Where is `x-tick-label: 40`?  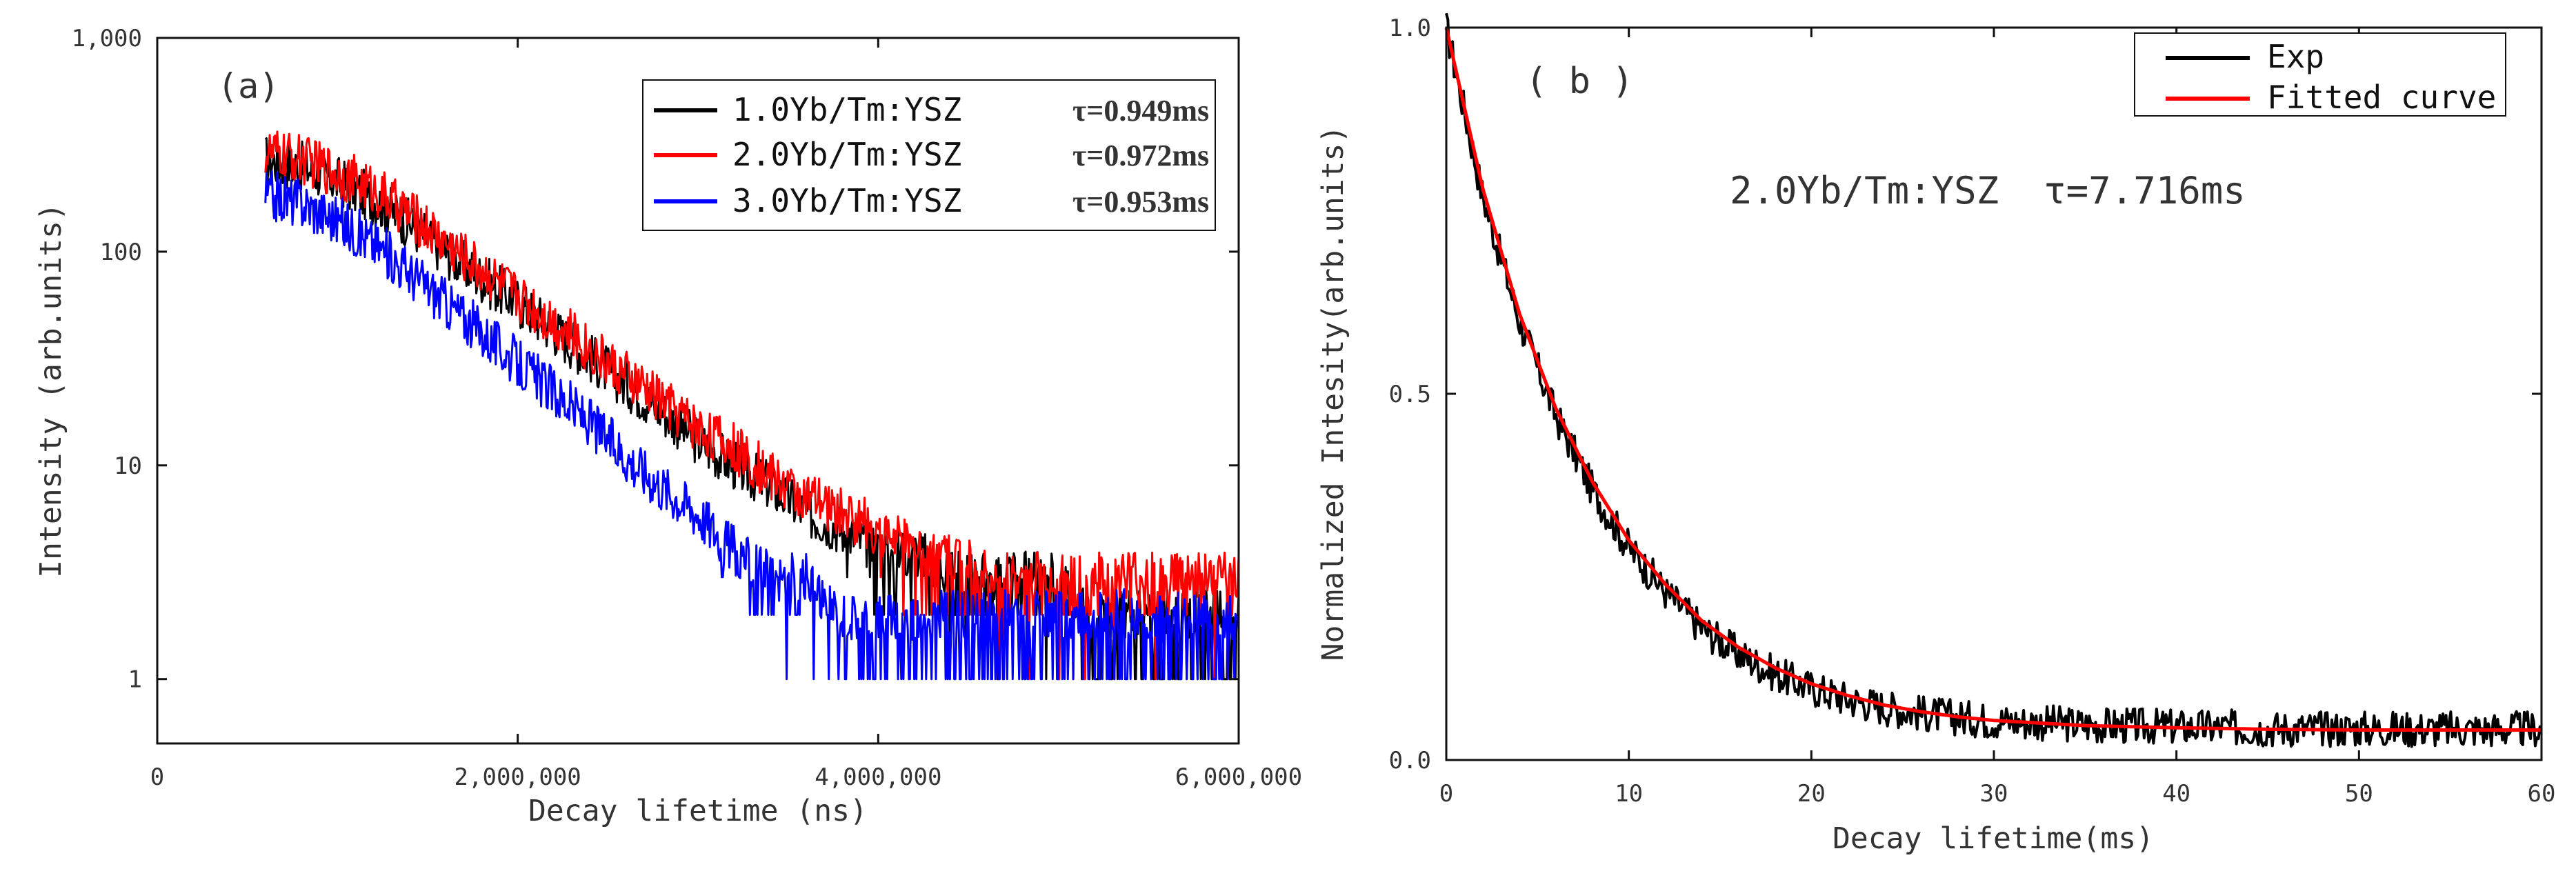 x-tick-label: 40 is located at coordinates (2176, 794).